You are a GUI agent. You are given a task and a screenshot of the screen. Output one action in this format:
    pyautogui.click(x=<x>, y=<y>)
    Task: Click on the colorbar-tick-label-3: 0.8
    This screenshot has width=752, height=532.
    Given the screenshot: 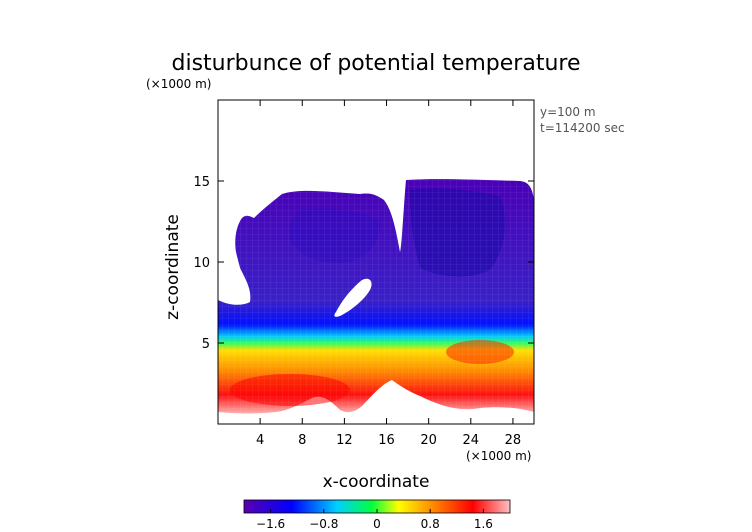 What is the action you would take?
    pyautogui.click(x=430, y=524)
    